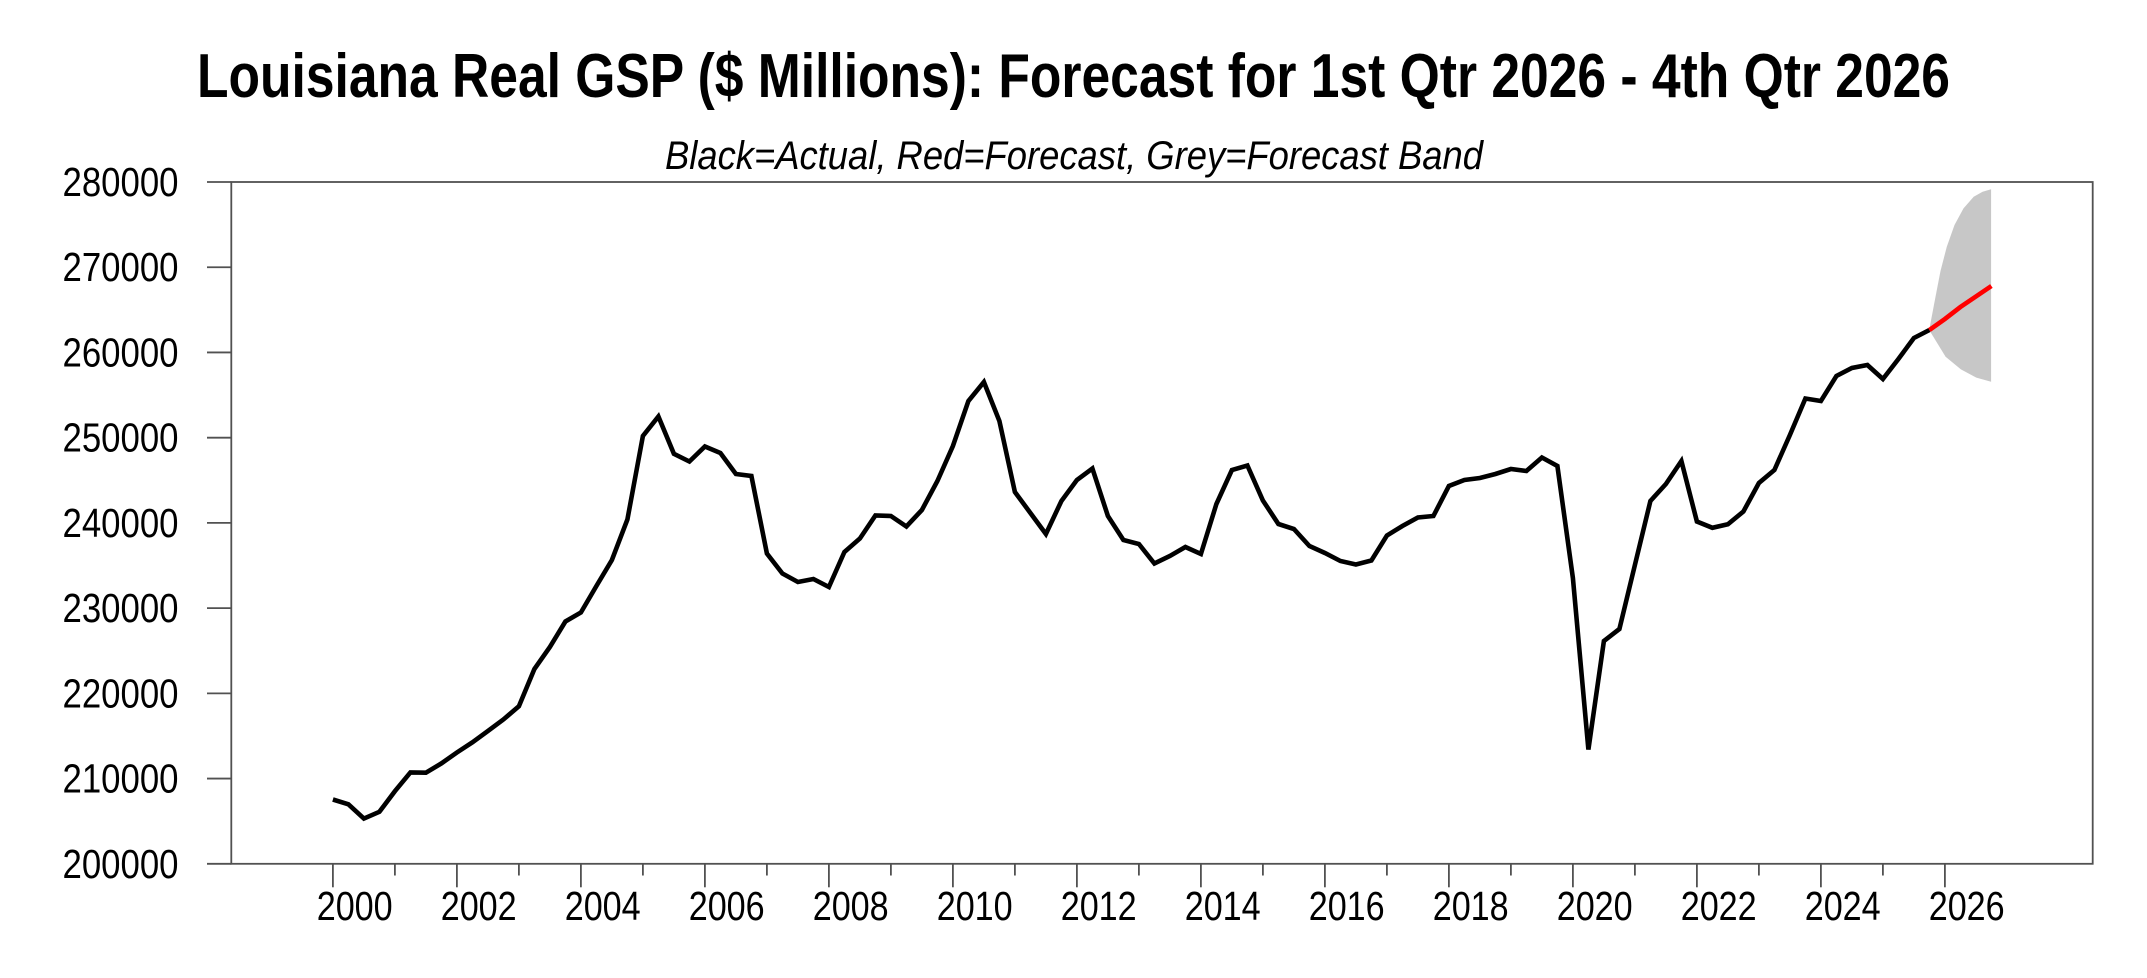 This screenshot has width=2147, height=978. I want to click on svg-text: 2020, so click(1595, 906).